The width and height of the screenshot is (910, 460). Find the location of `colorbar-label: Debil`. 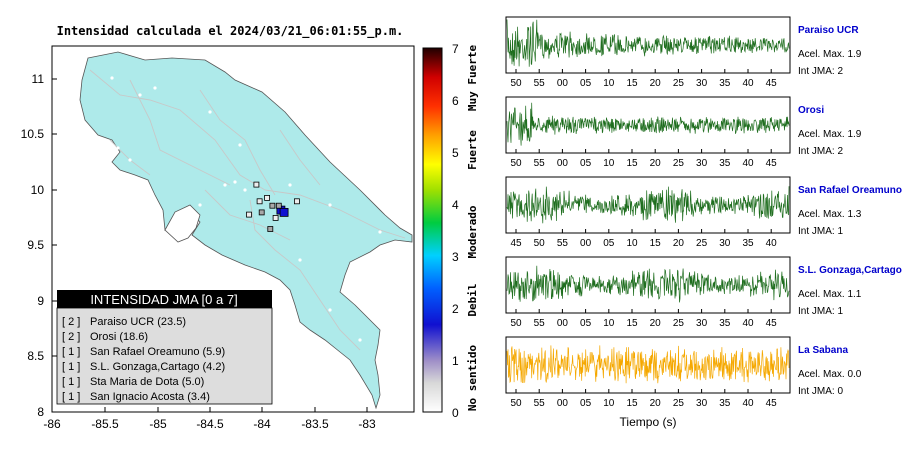

colorbar-label: Debil is located at coordinates (472, 299).